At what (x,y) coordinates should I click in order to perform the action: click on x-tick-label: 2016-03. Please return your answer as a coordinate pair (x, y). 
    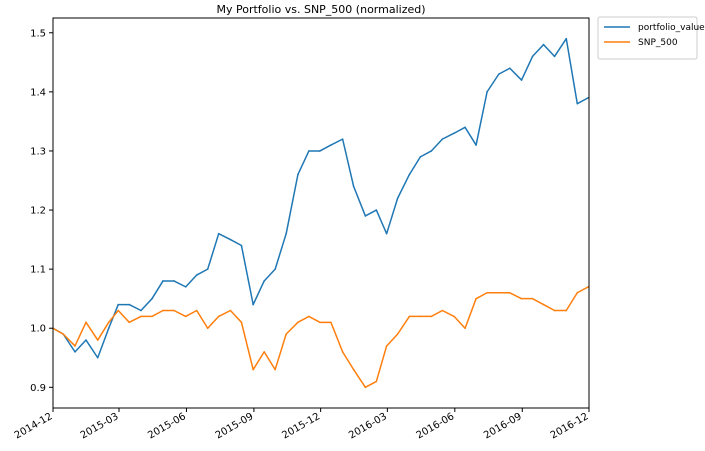
    Looking at the image, I should click on (368, 426).